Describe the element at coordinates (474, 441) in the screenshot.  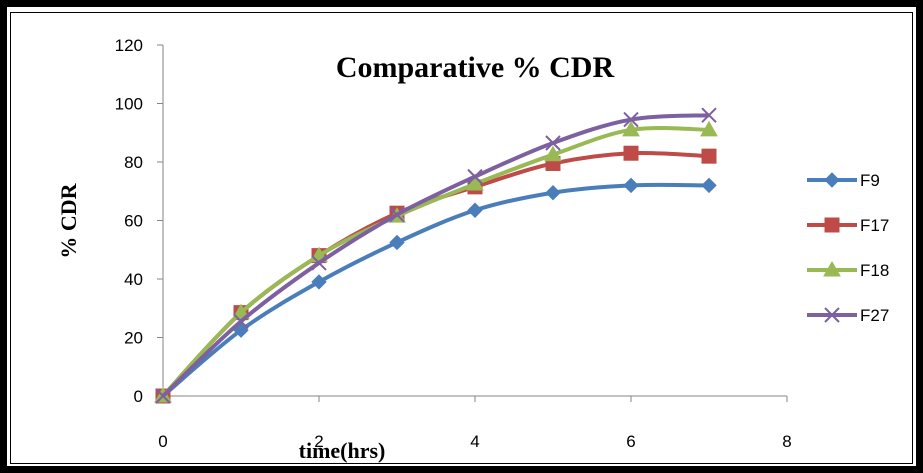
I see `x-tick-label: 4` at that location.